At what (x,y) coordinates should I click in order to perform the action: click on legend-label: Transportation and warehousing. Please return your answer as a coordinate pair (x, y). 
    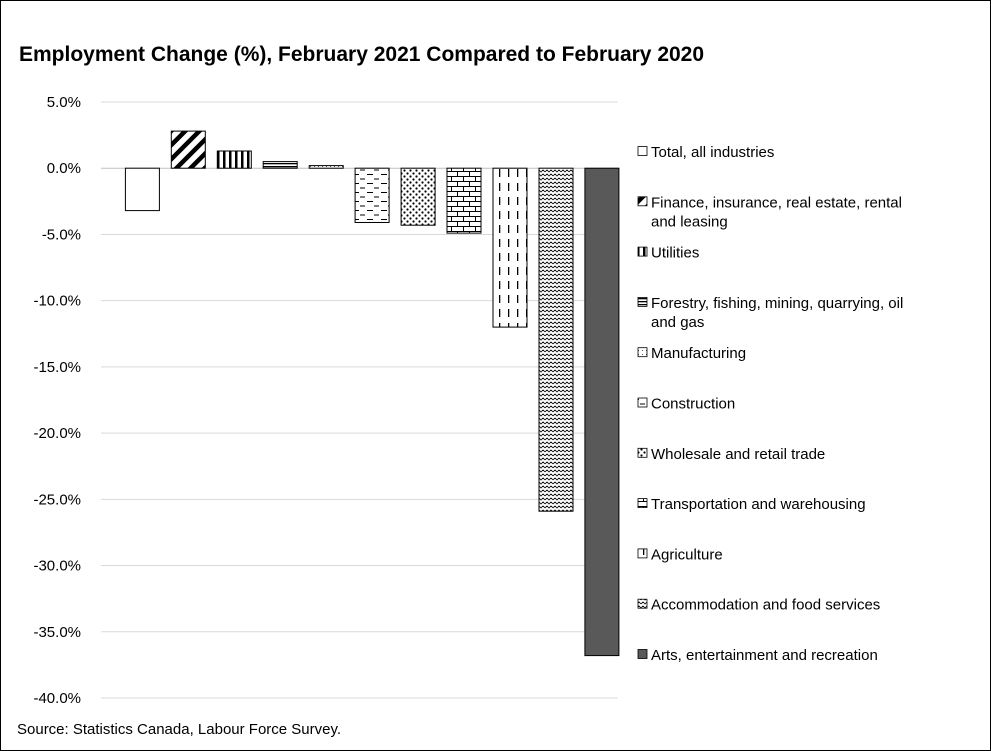
    Looking at the image, I should click on (758, 504).